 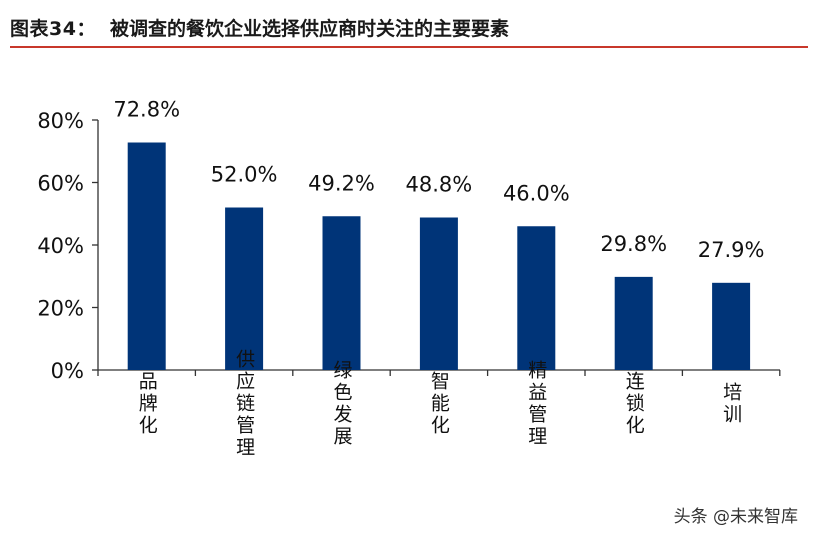 I want to click on y-tick-label: 0%, so click(x=67, y=371).